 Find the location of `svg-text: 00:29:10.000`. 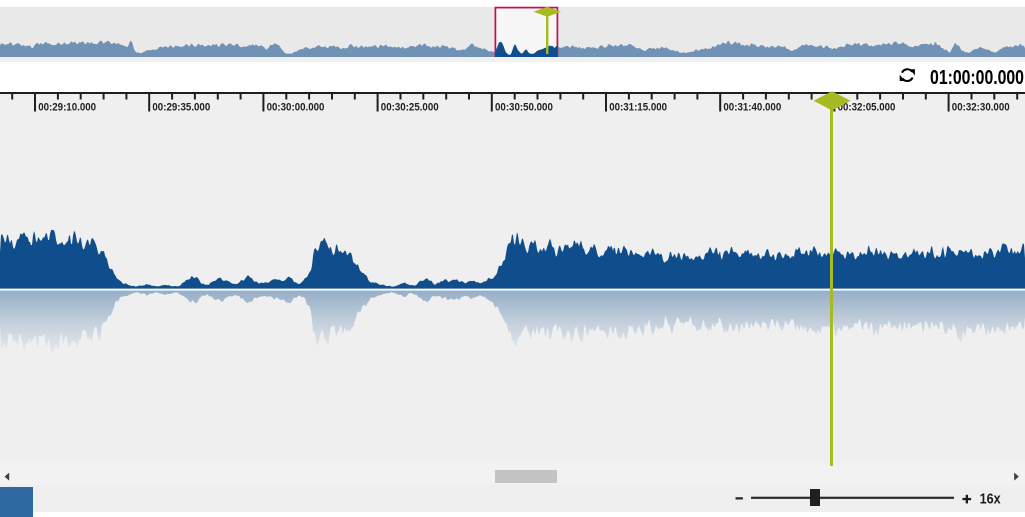

svg-text: 00:29:10.000 is located at coordinates (67, 107).